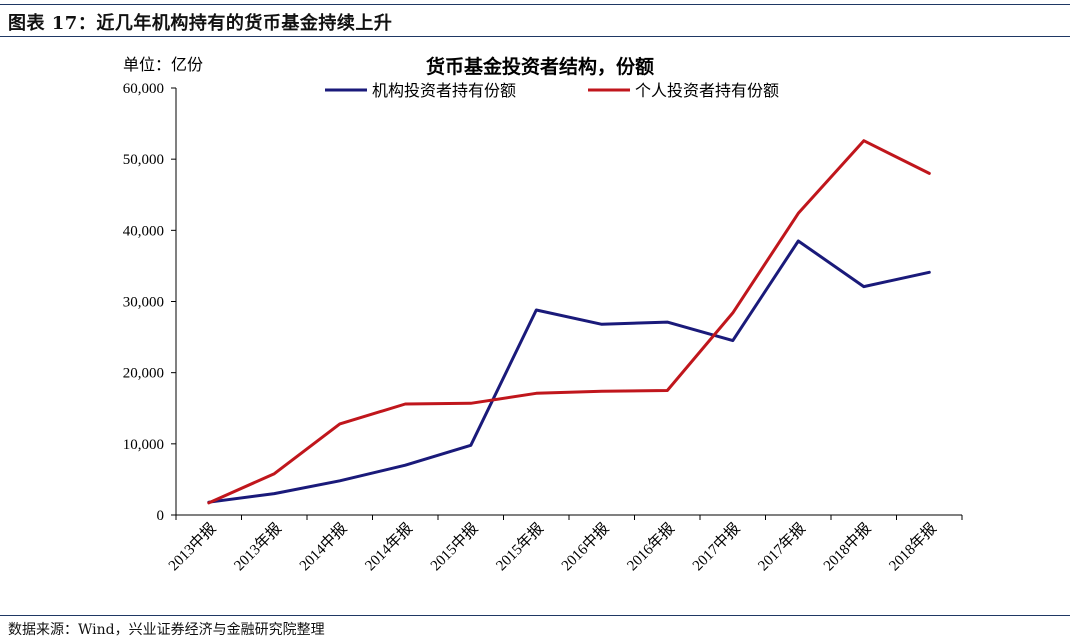  I want to click on x-tick-label: 2014中报, so click(323, 547).